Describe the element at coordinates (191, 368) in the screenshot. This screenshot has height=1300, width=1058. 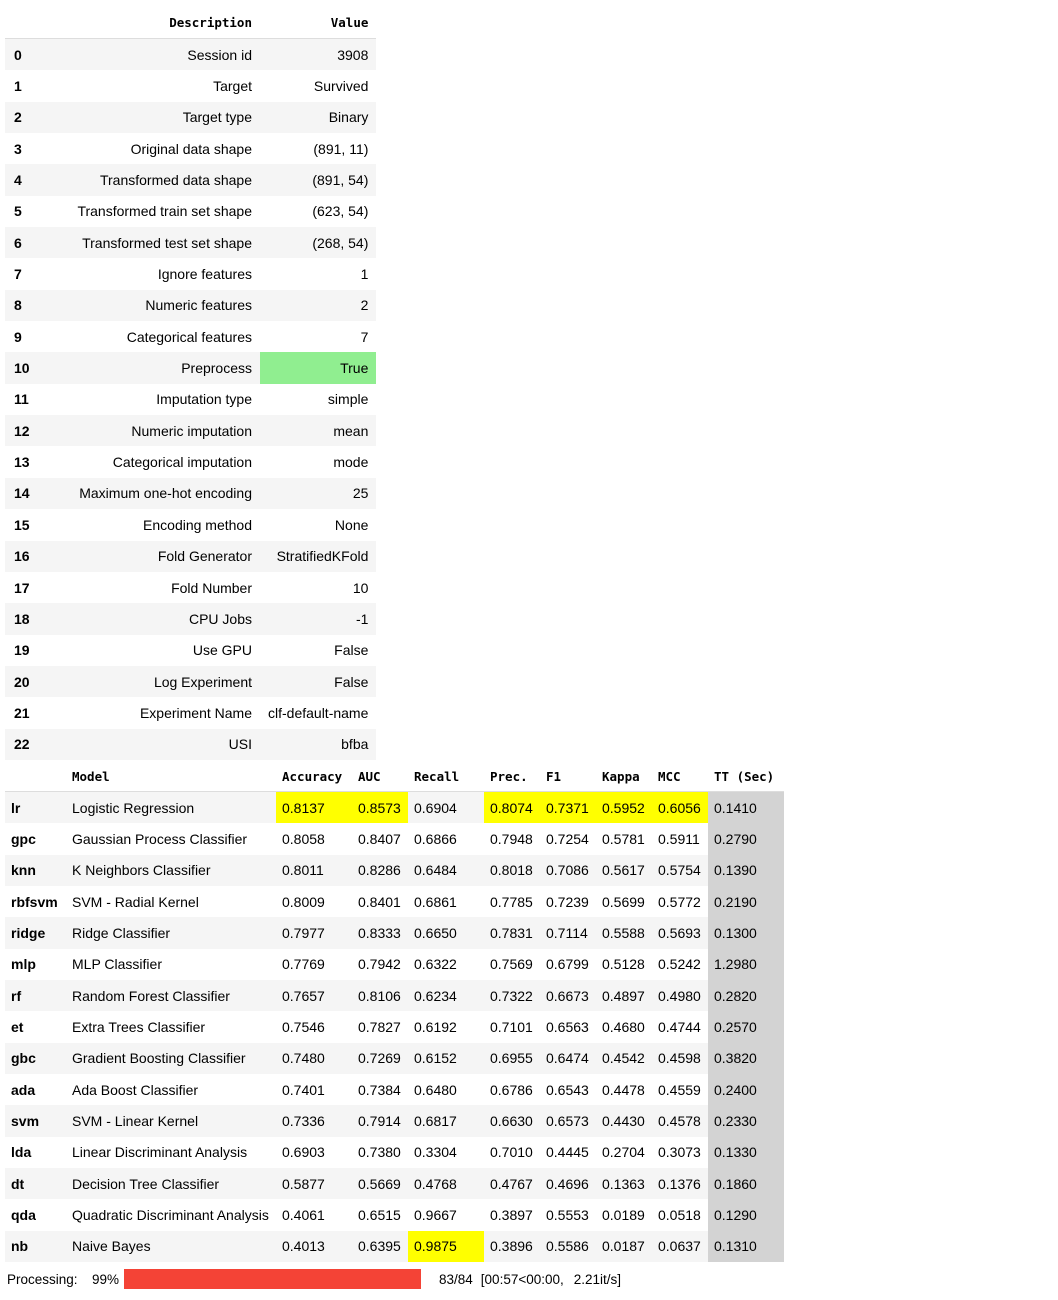
I see `setup-row: 10 Preprocess True` at that location.